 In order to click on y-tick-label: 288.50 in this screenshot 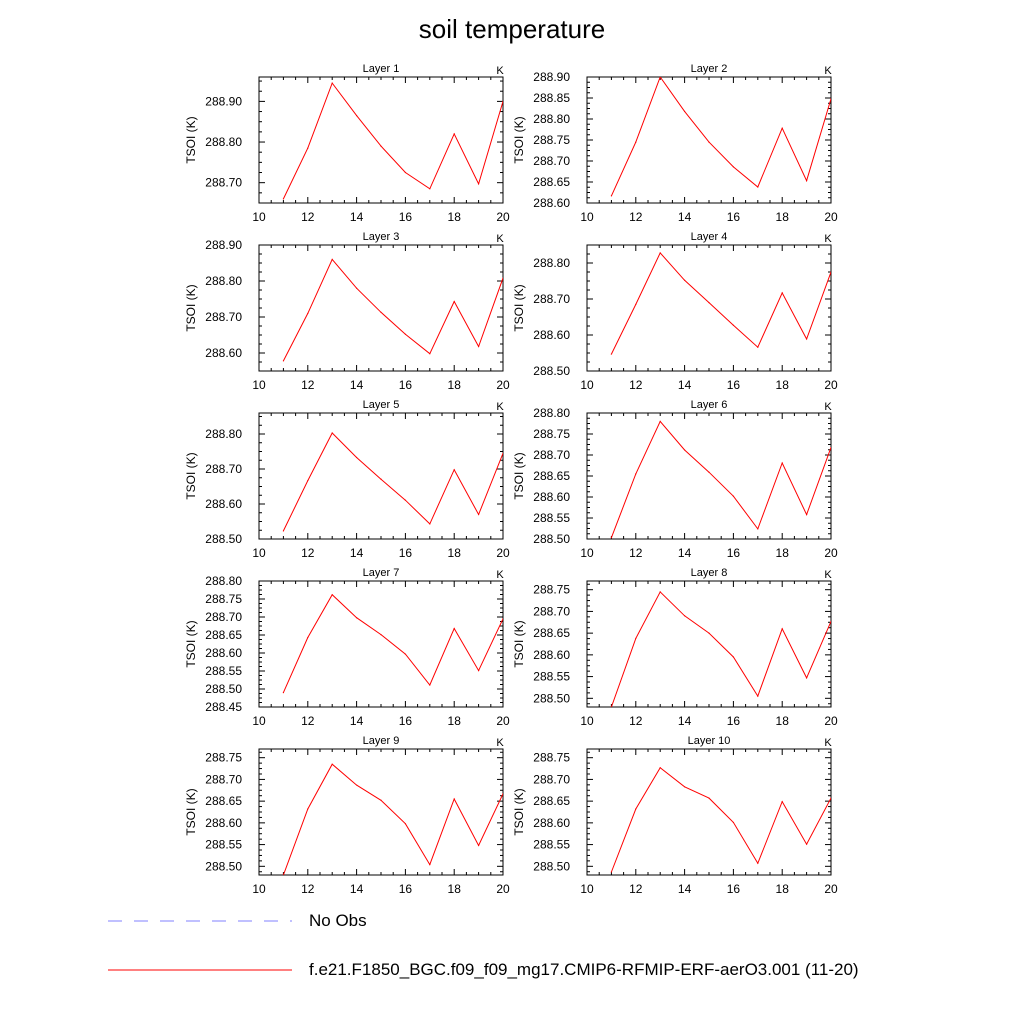, I will do `click(223, 866)`.